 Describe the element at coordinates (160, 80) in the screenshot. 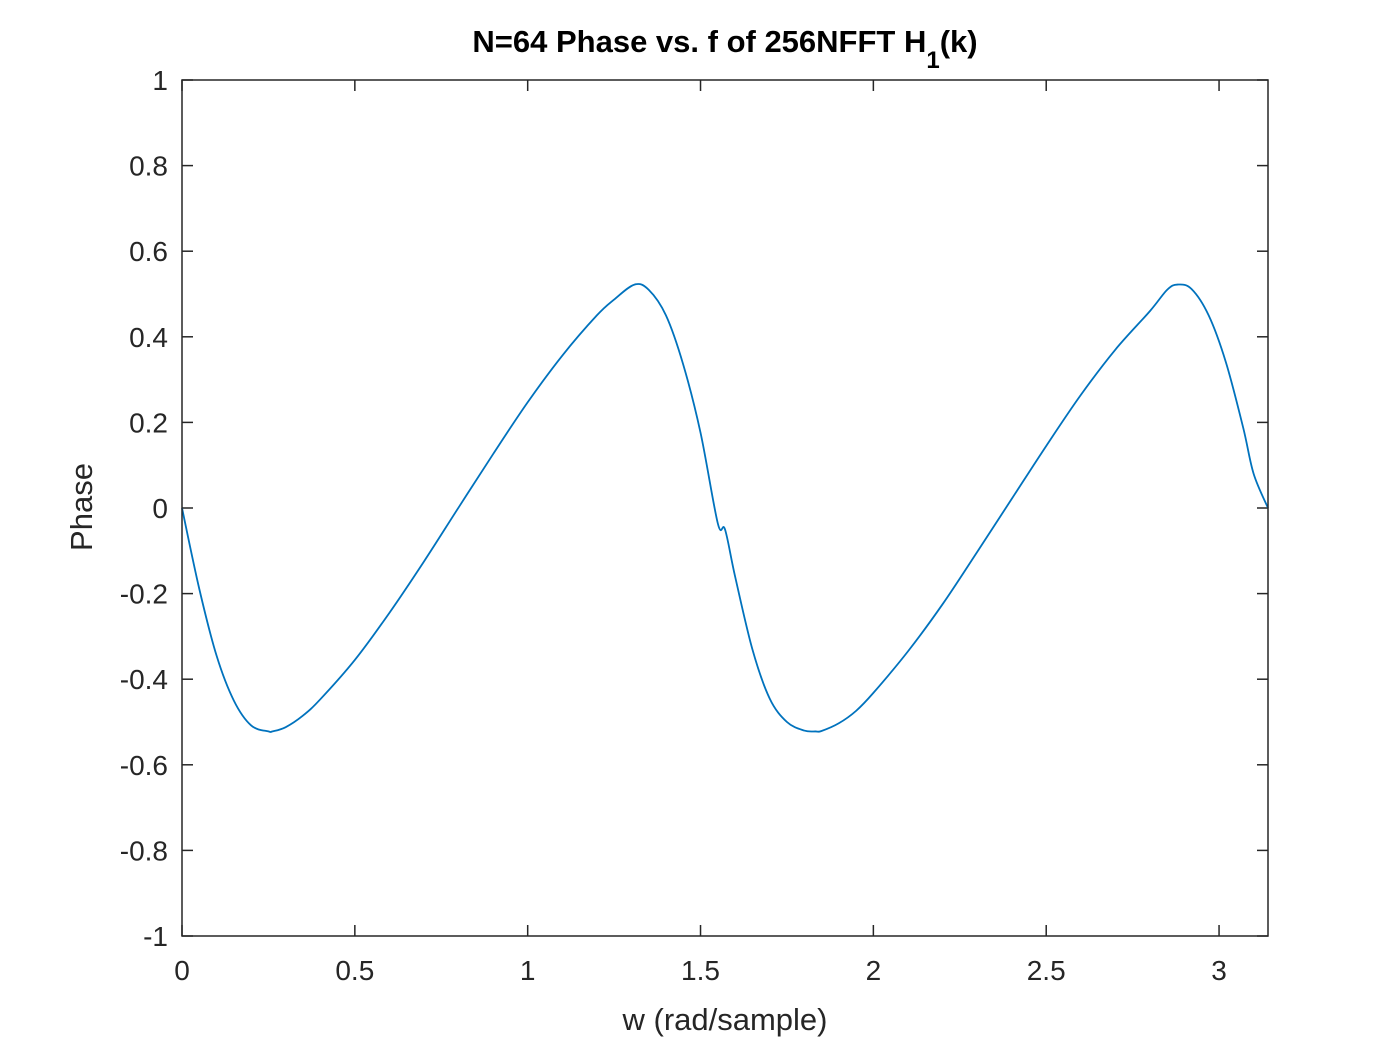

I see `y-tick-label: 1` at that location.